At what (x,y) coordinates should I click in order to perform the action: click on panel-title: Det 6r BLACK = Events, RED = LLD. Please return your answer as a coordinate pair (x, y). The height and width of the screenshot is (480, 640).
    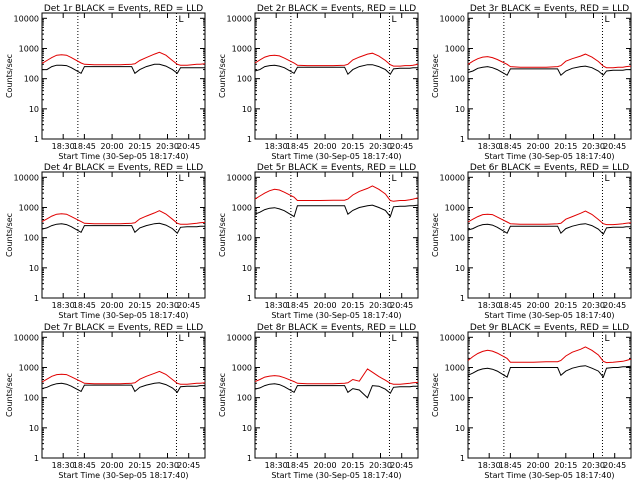
    Looking at the image, I should click on (549, 168).